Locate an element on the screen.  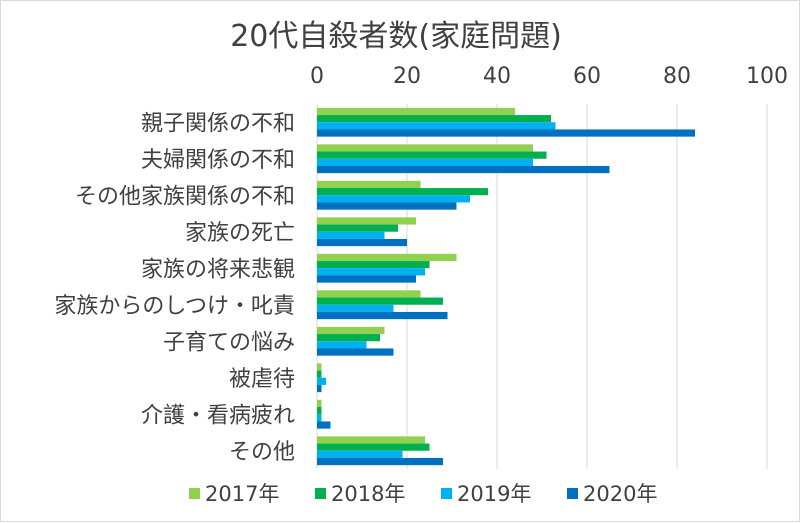
category-label: その他 is located at coordinates (262, 452).